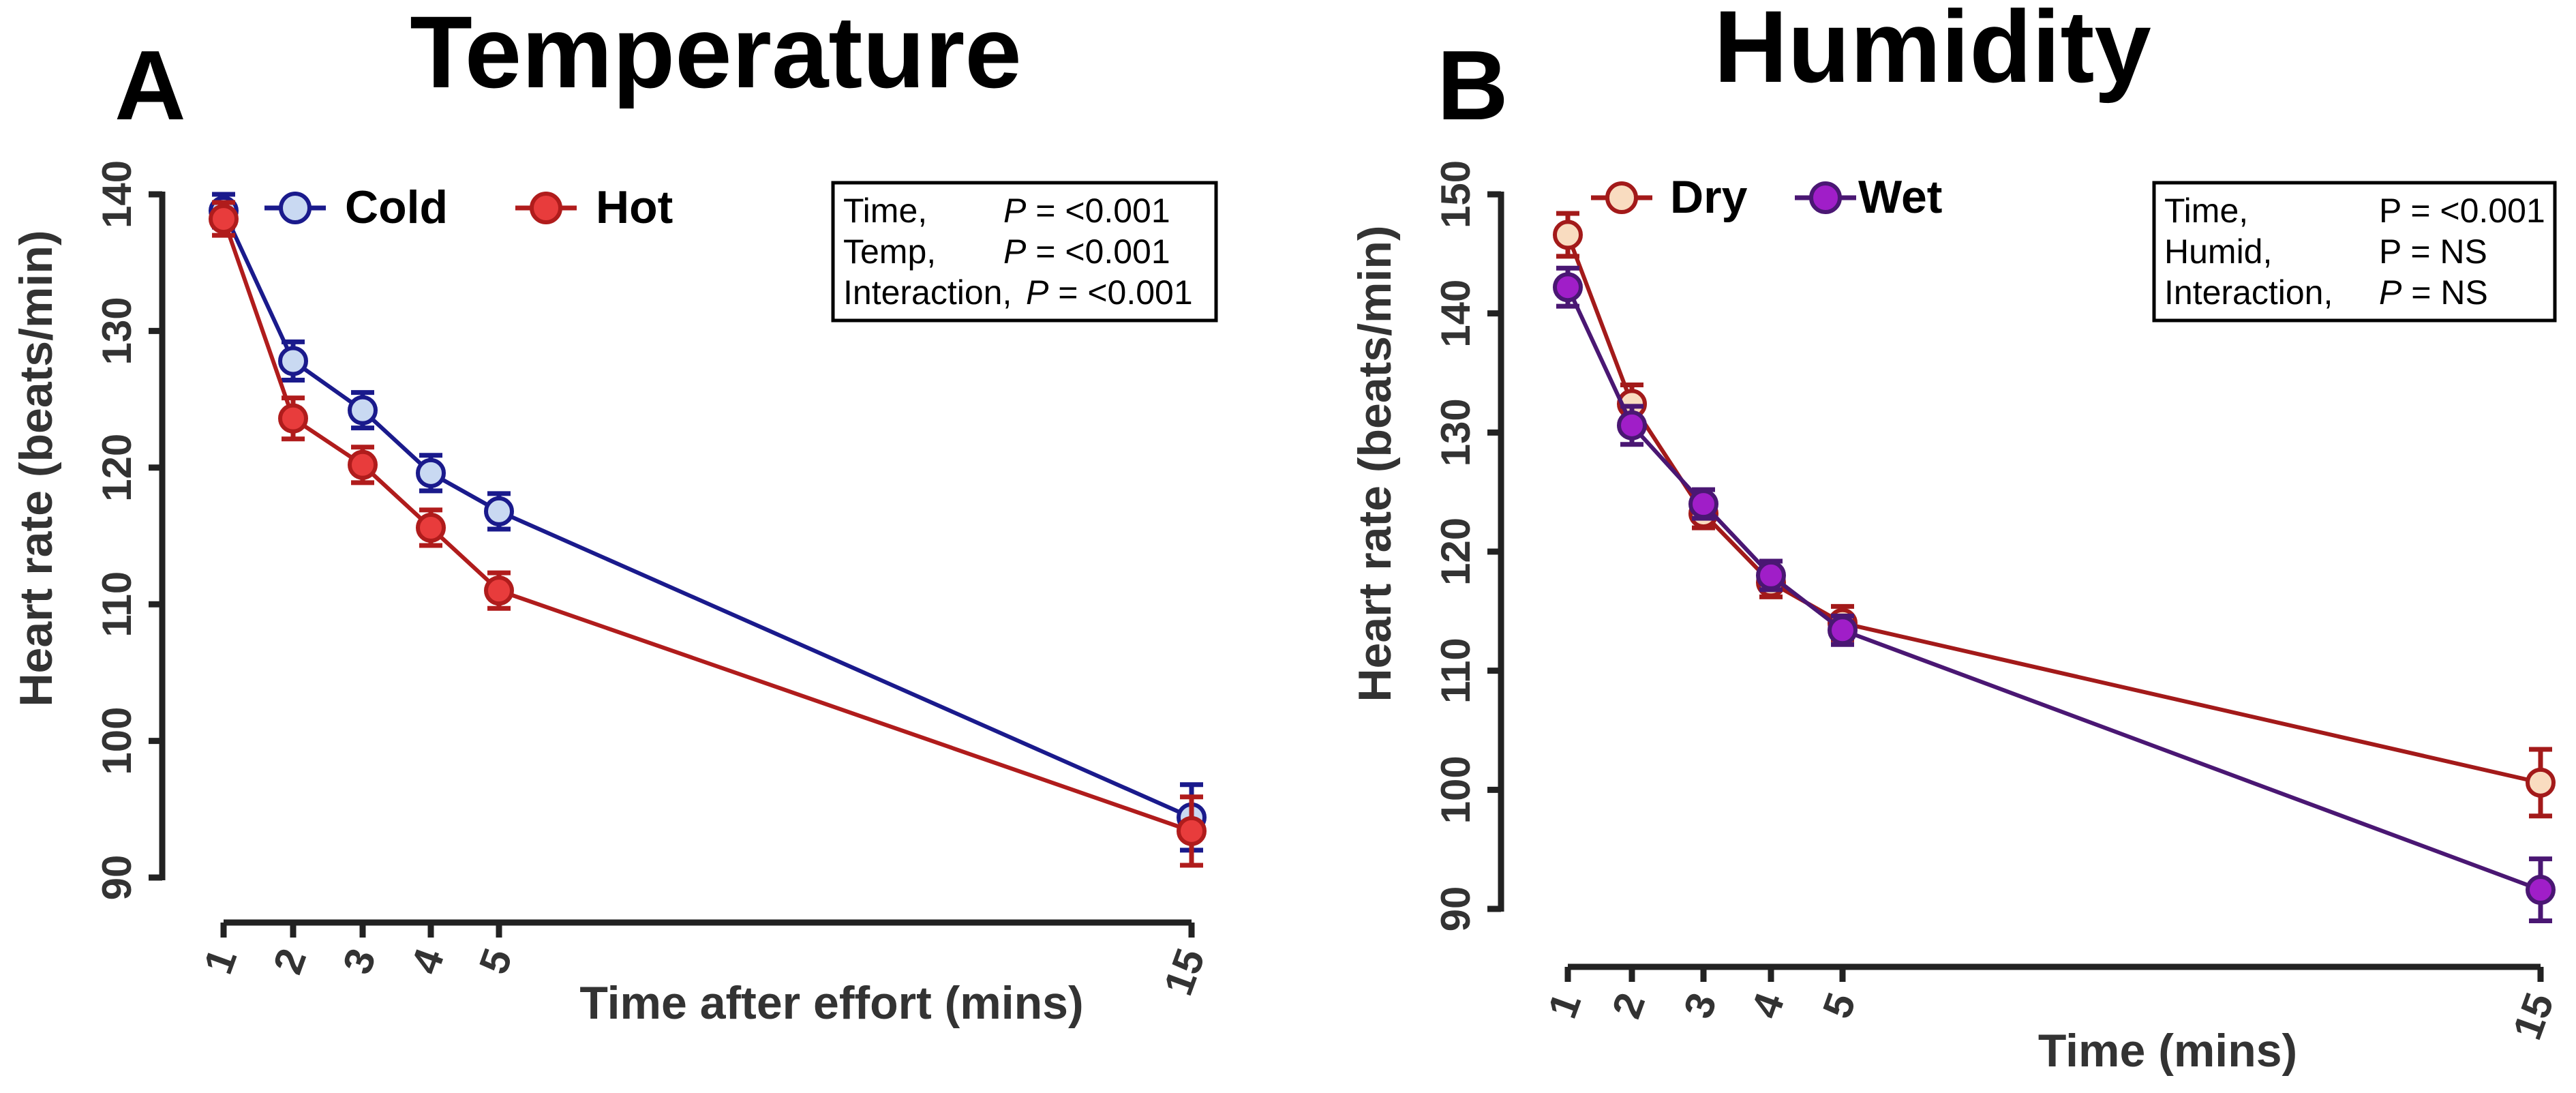 The height and width of the screenshot is (1093, 2576). Describe the element at coordinates (2218, 252) in the screenshot. I see `stats-term: Humid,` at that location.